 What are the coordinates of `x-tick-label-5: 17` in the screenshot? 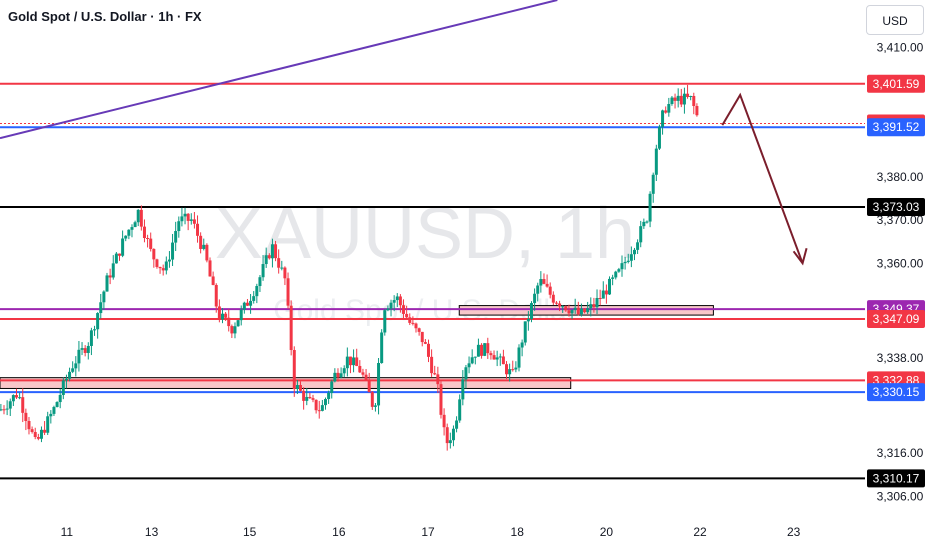 It's located at (428, 532).